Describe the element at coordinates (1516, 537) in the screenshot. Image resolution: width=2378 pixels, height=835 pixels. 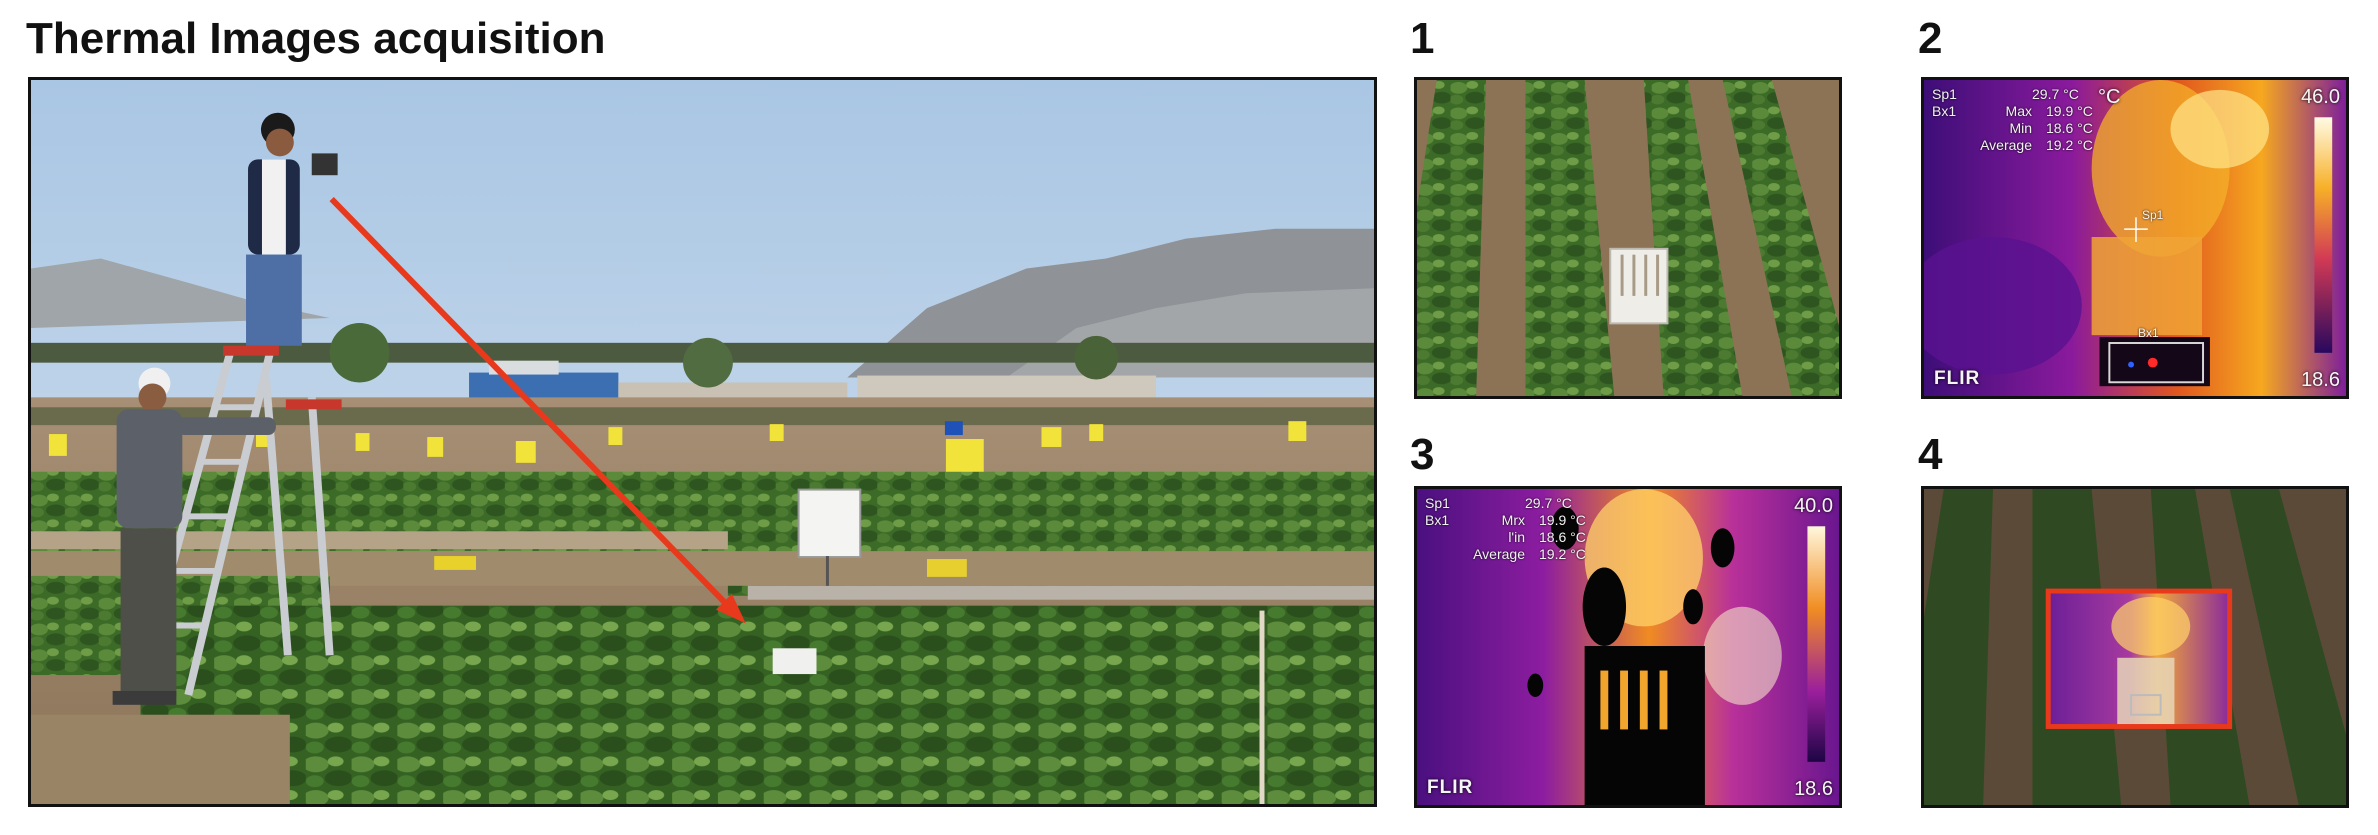
I see `min-label: l'in` at that location.